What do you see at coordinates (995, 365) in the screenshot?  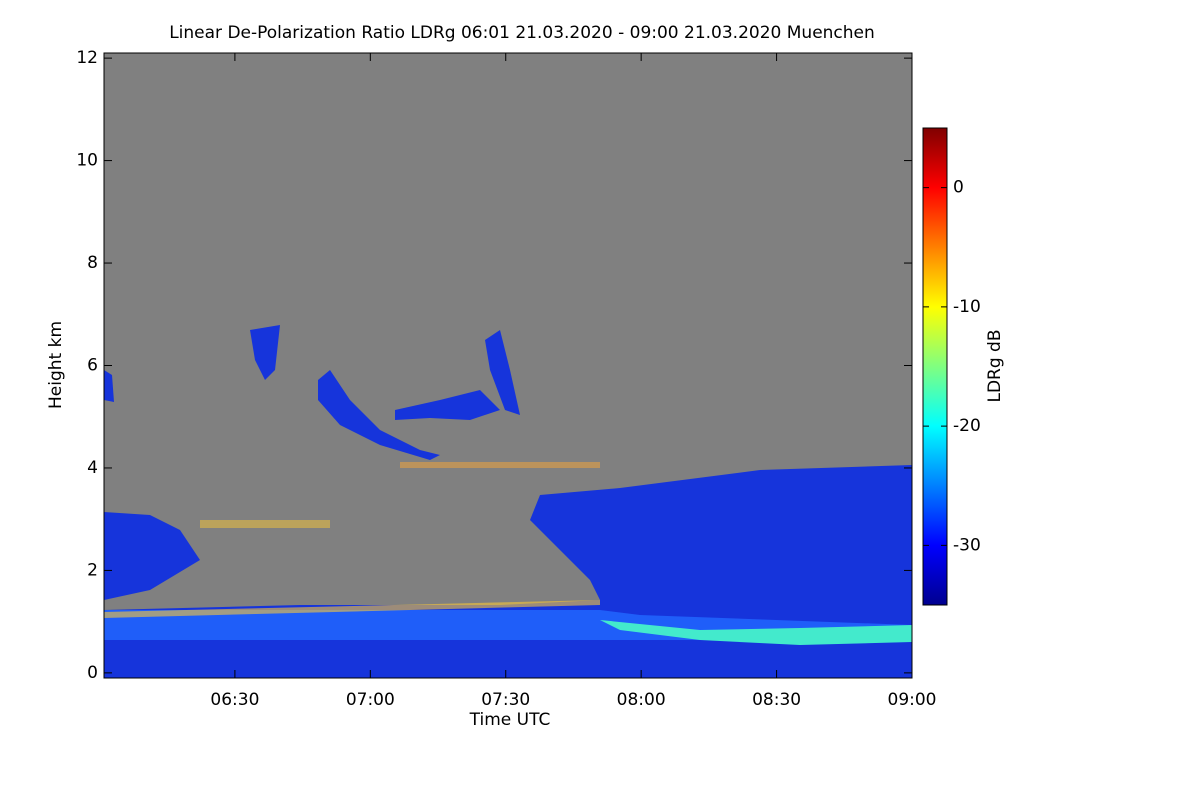 I see `colorbar-label: LDRg dB` at bounding box center [995, 365].